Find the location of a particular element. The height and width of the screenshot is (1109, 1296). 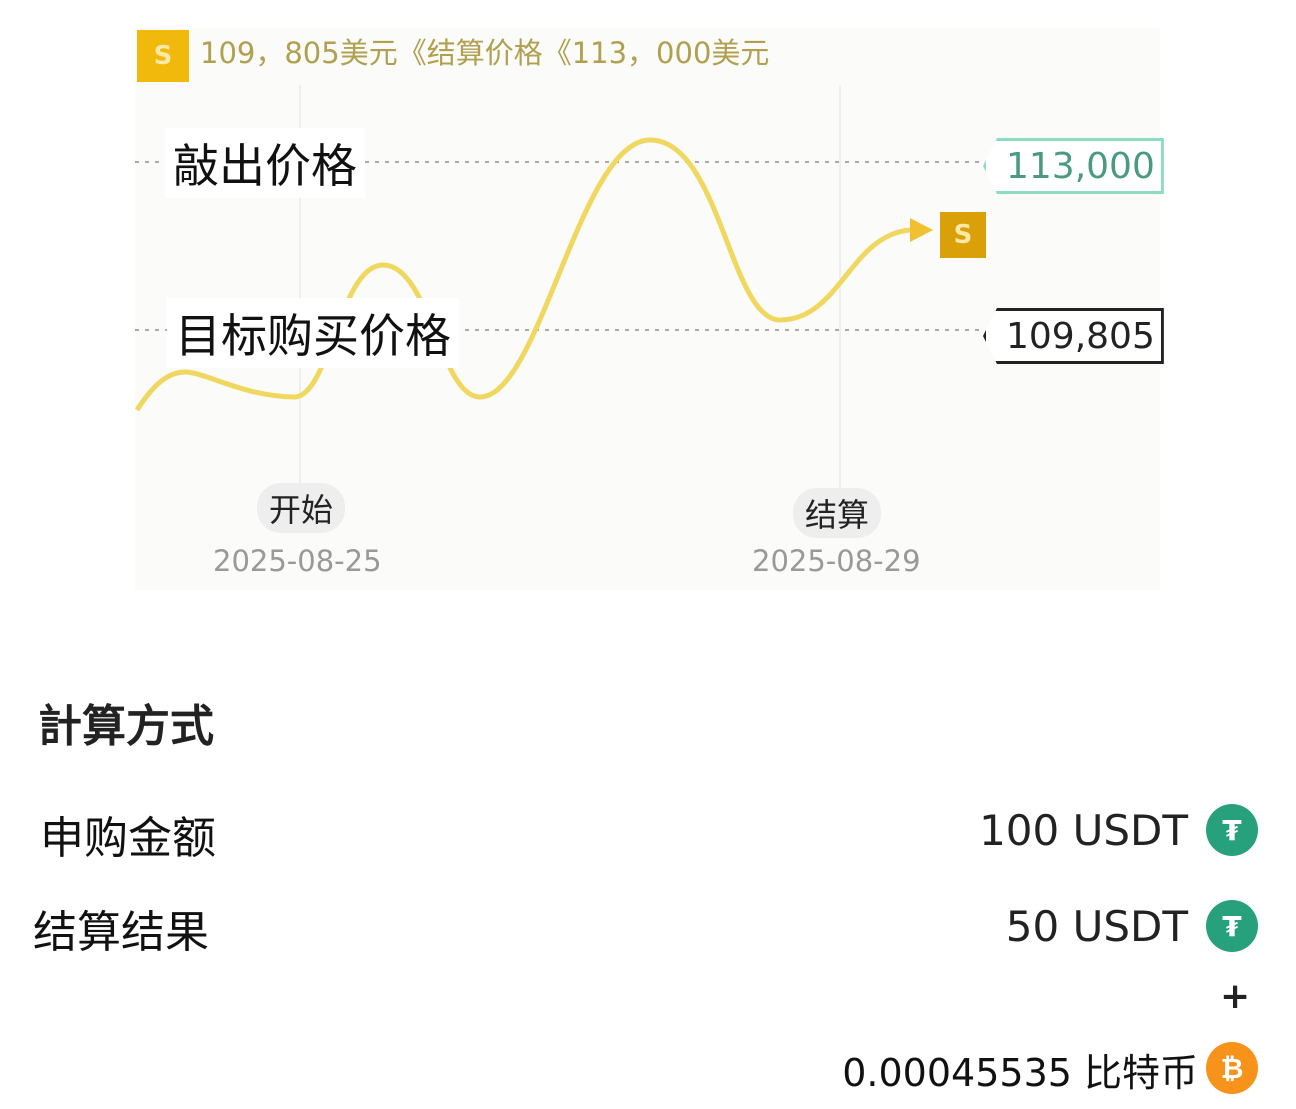

header-text: 109，805美元《结算价格《113，000美元 is located at coordinates (485, 53).